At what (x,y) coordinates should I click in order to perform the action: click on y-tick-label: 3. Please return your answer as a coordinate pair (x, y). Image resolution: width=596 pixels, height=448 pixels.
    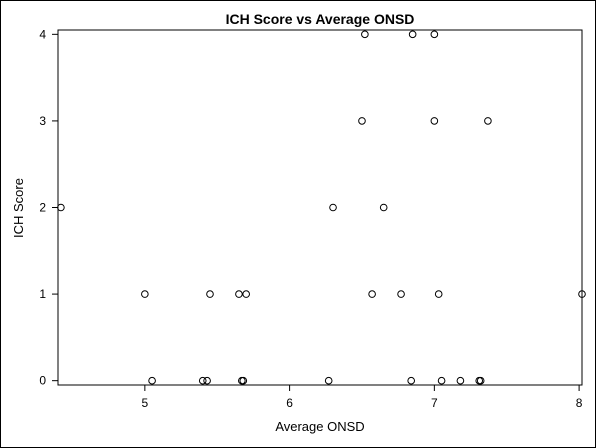
    Looking at the image, I should click on (42, 121).